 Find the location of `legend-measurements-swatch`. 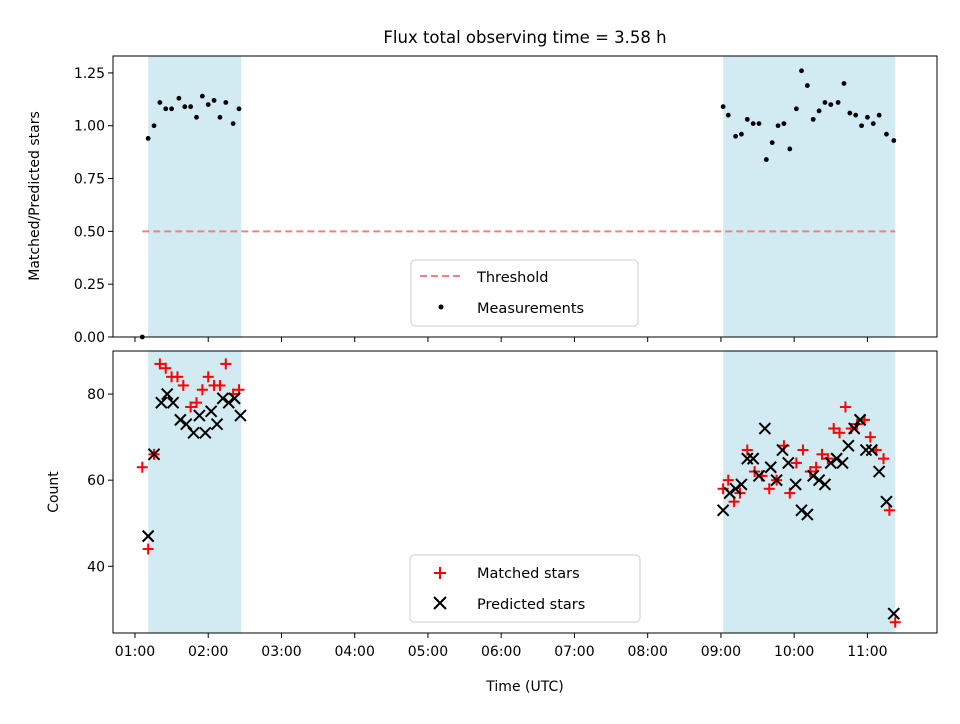

legend-measurements-swatch is located at coordinates (441, 307).